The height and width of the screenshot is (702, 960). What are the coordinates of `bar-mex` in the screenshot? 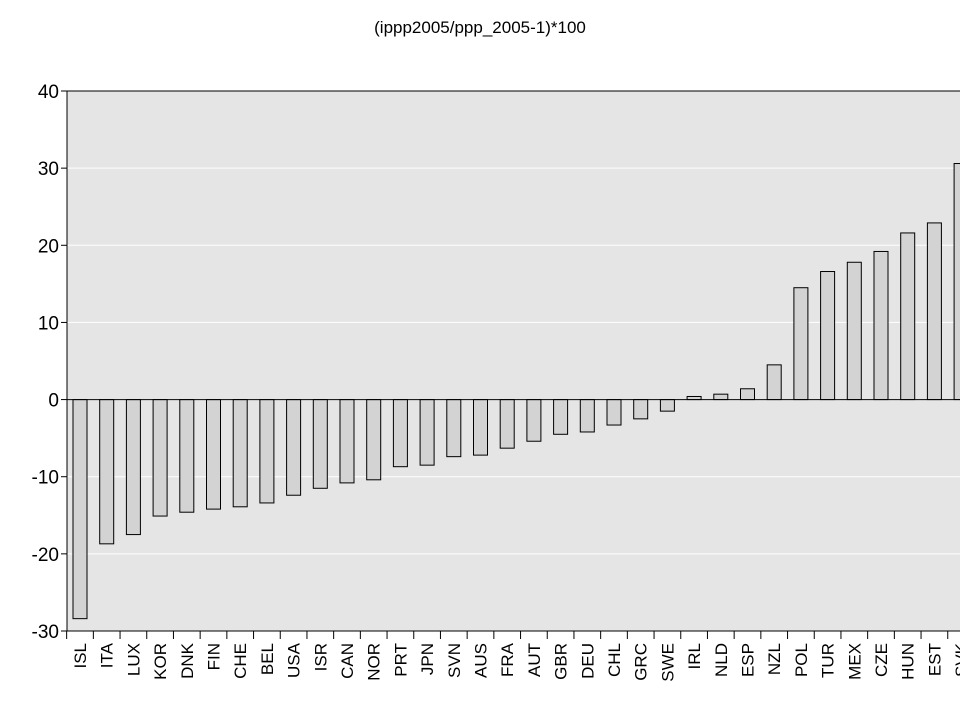 It's located at (854, 331).